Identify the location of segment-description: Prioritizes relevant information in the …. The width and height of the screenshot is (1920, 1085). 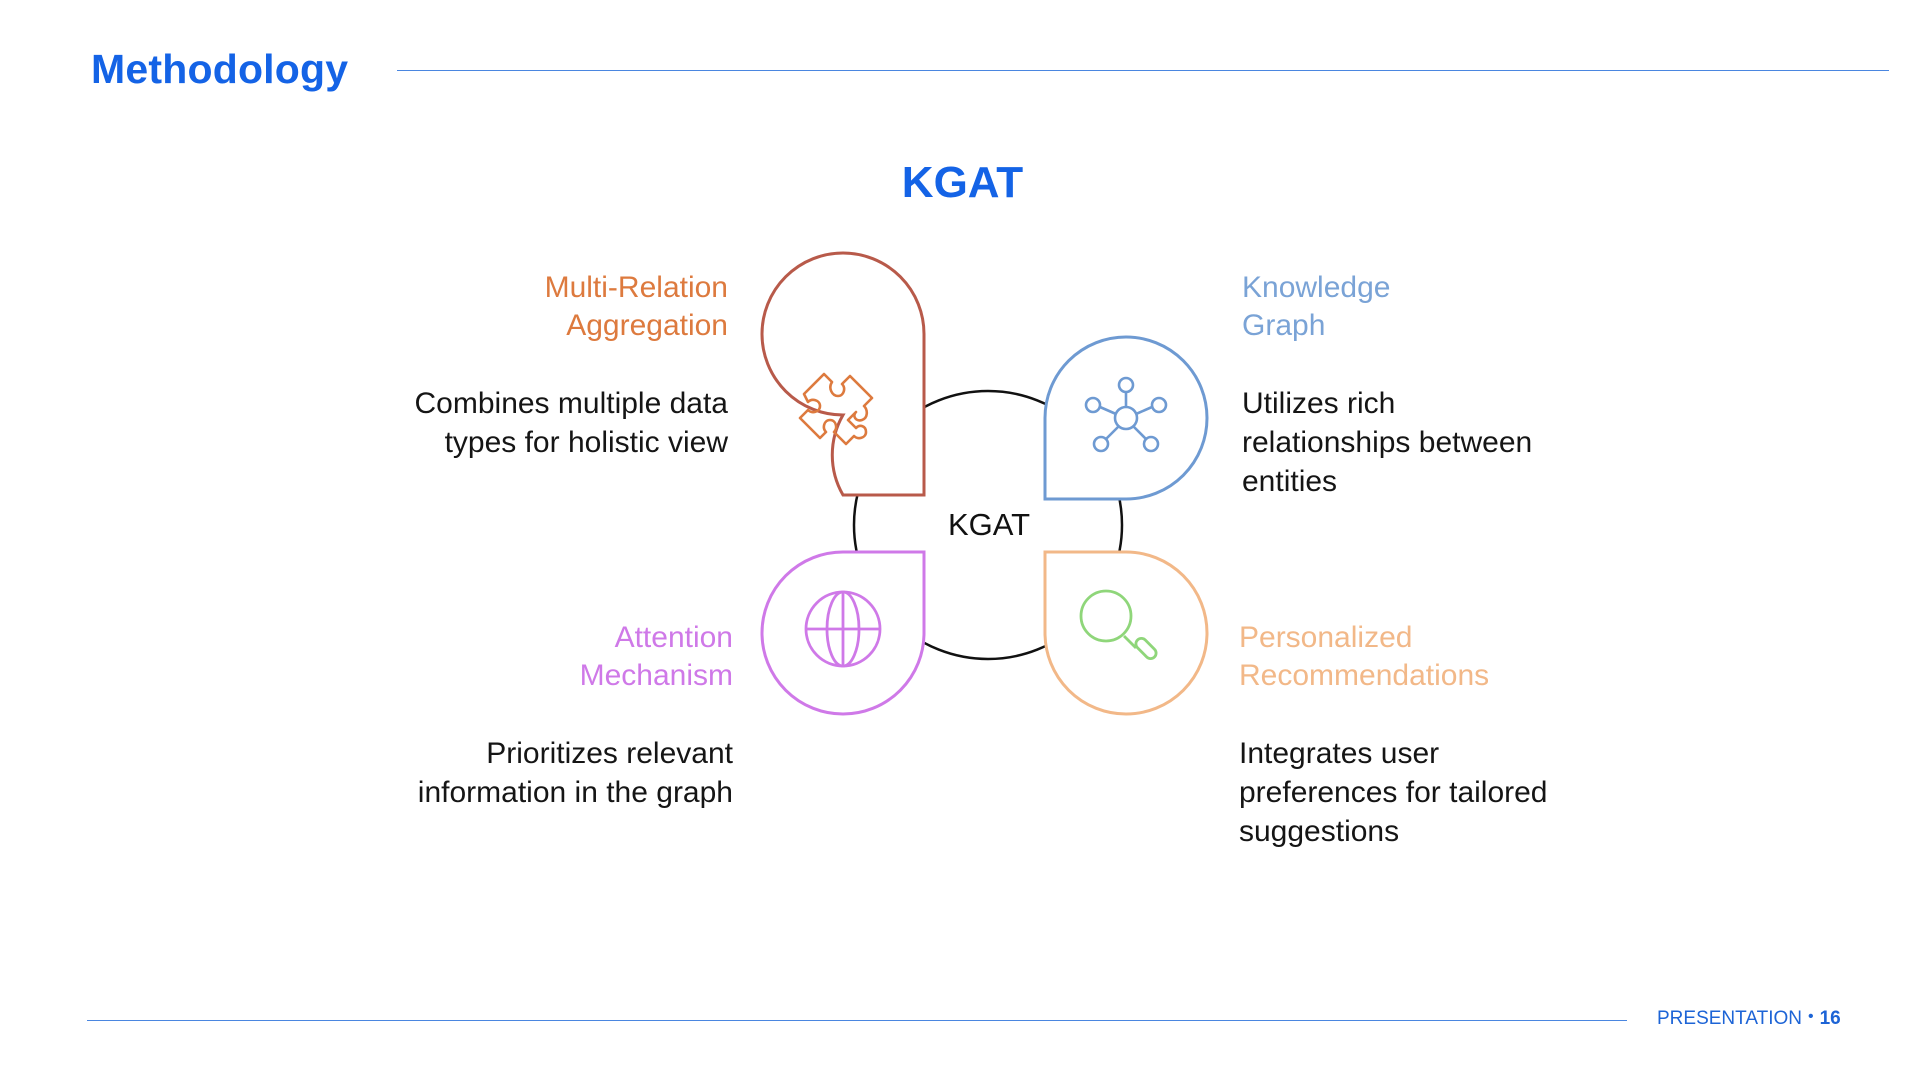
(553, 773).